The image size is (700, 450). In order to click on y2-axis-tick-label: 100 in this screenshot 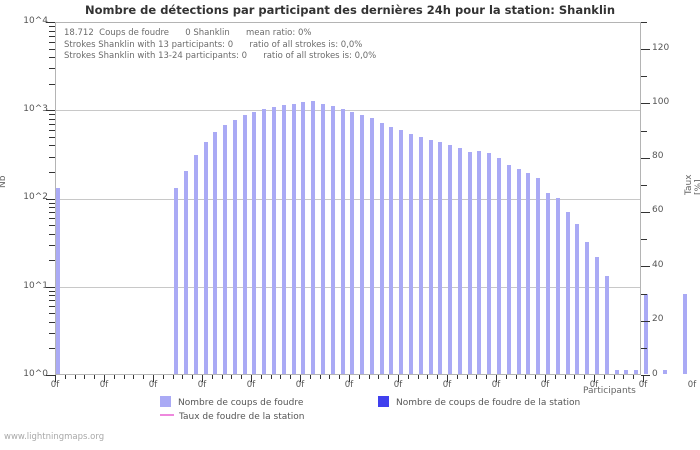, I will do `click(661, 102)`.